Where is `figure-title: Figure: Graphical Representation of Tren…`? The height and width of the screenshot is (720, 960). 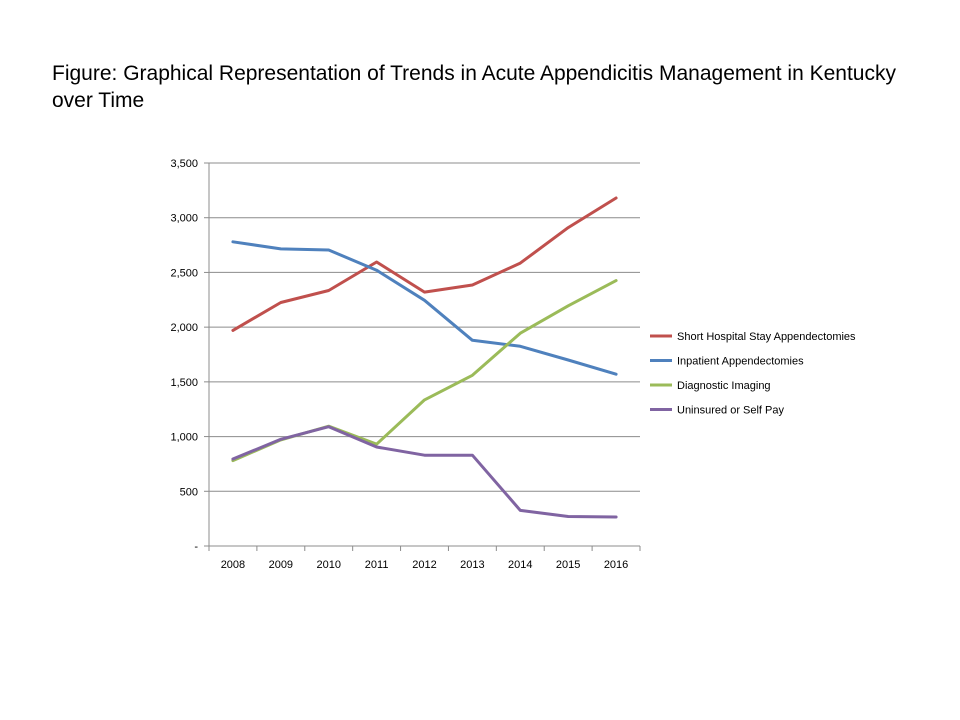 figure-title: Figure: Graphical Representation of Tren… is located at coordinates (474, 87).